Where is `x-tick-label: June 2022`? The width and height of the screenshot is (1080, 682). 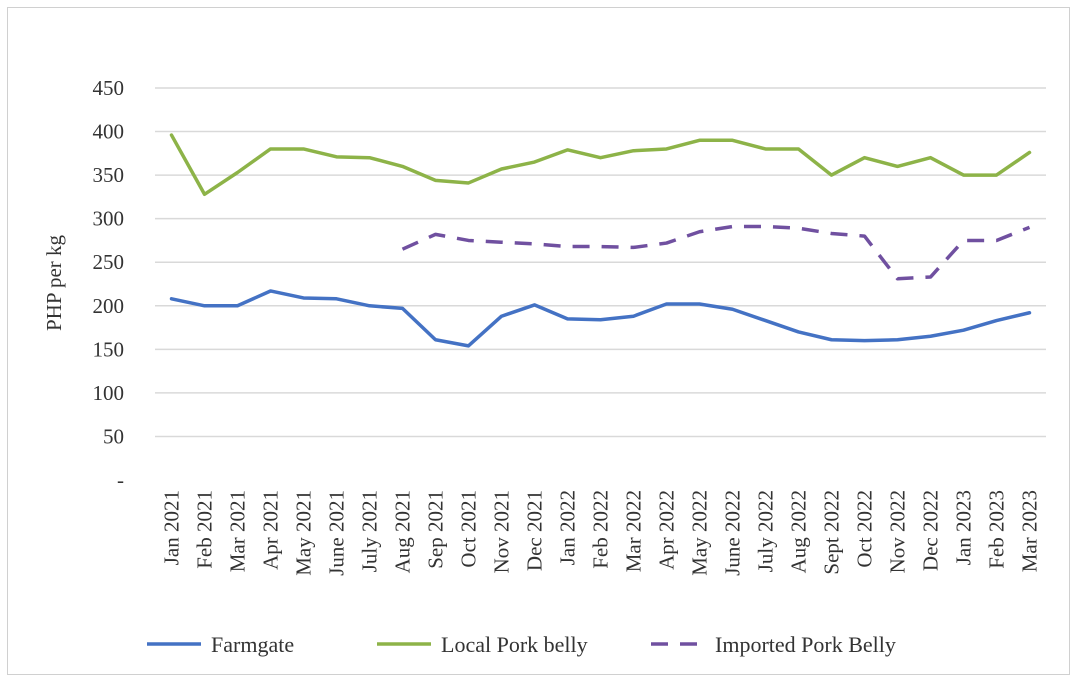
x-tick-label: June 2022 is located at coordinates (733, 533).